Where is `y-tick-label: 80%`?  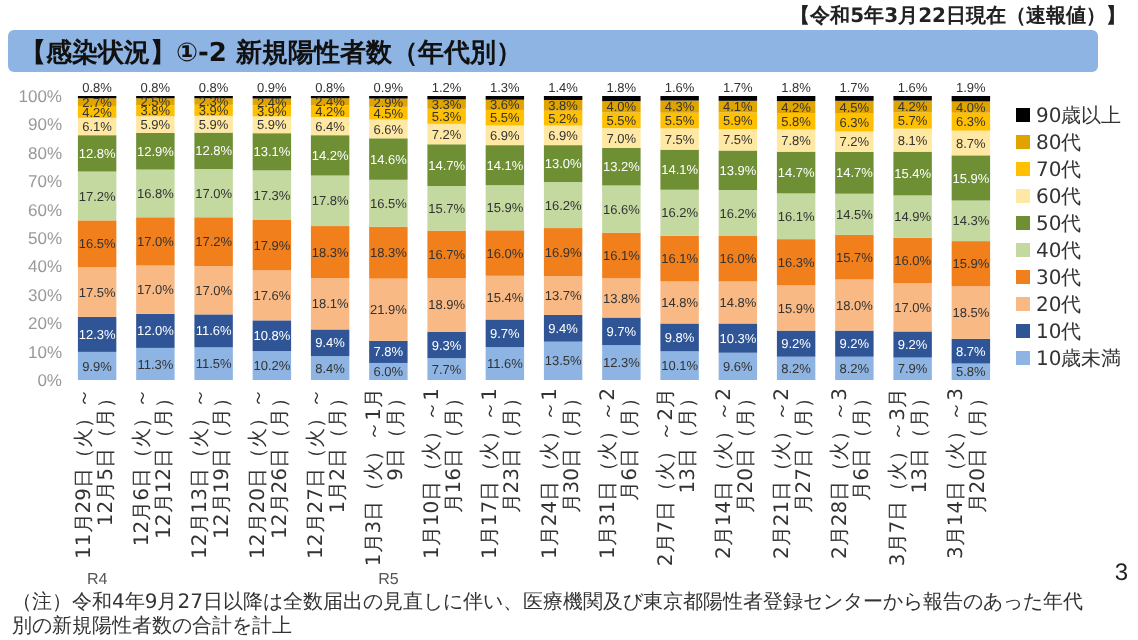 y-tick-label: 80% is located at coordinates (45, 152).